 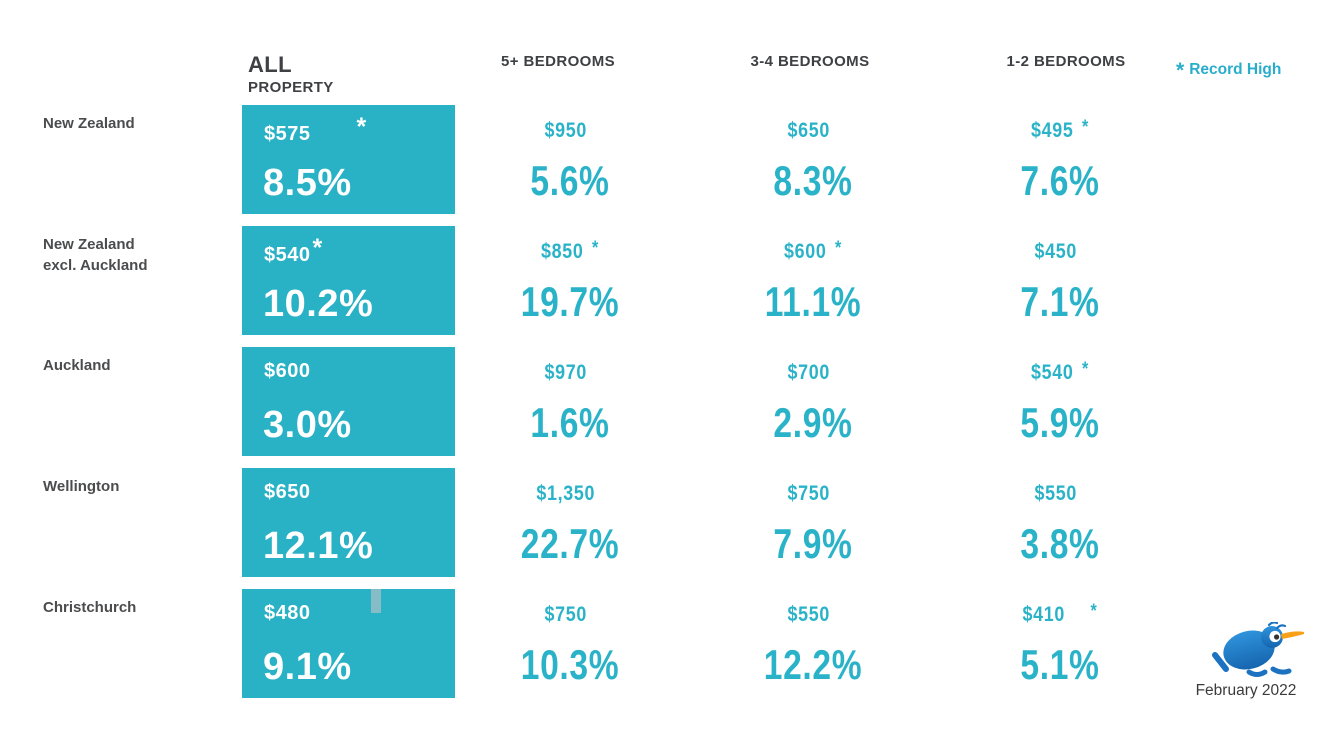 I want to click on annual-change-value: 5.6%, so click(x=570, y=180).